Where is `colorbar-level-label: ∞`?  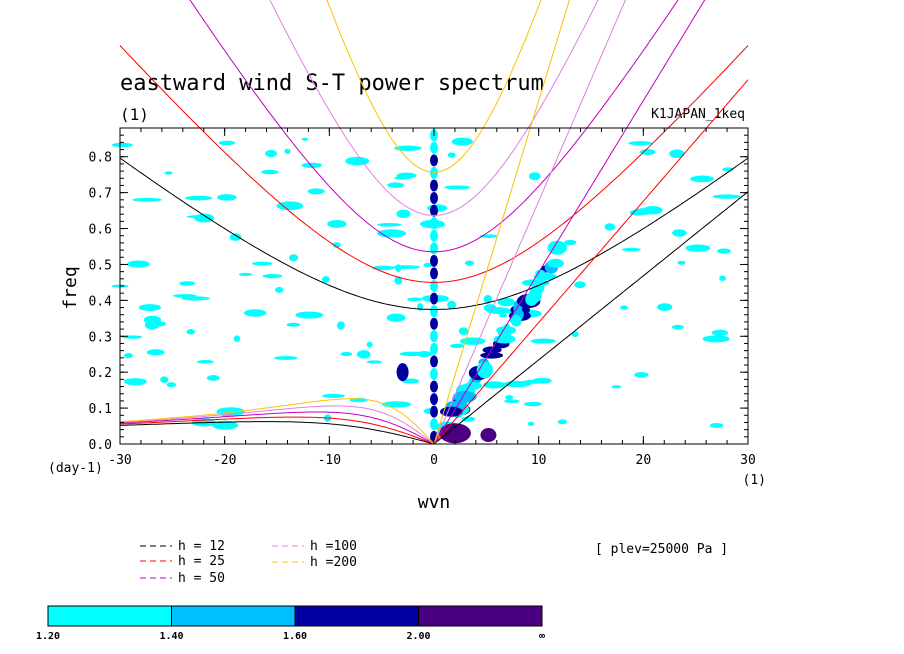 colorbar-level-label: ∞ is located at coordinates (542, 636).